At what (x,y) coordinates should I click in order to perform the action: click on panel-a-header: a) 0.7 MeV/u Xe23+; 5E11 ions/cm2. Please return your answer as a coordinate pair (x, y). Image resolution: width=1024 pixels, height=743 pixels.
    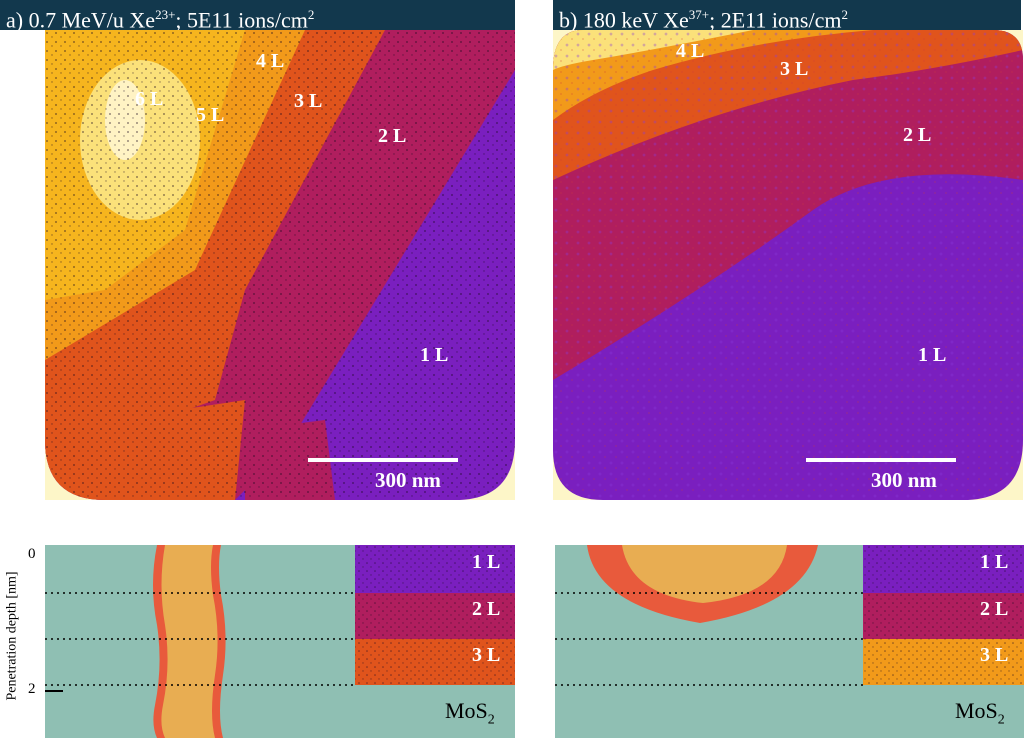
    Looking at the image, I should click on (257, 16).